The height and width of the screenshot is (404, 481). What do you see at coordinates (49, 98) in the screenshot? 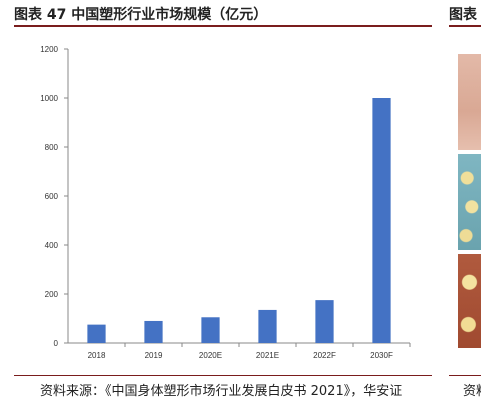
I see `y-tick-label: 1000` at bounding box center [49, 98].